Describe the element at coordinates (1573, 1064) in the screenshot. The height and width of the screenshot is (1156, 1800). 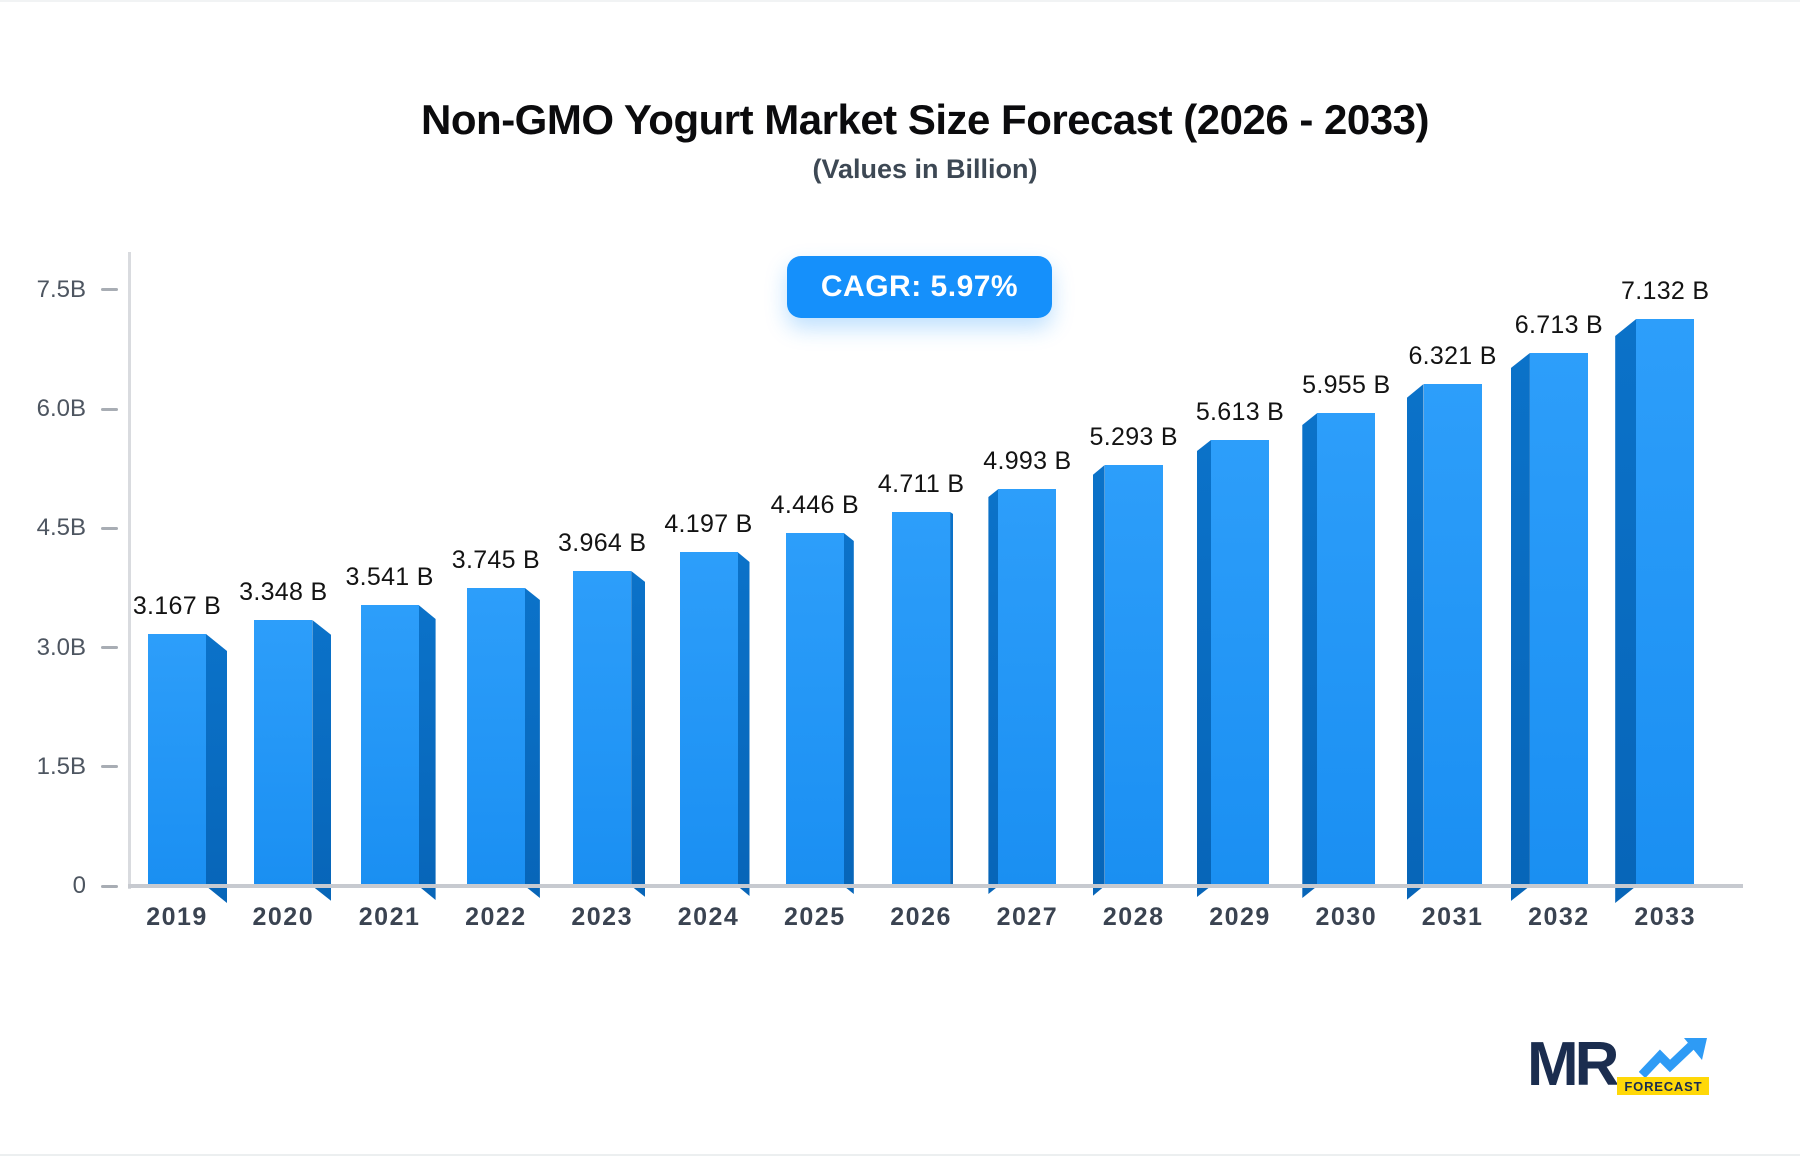
I see `logo-wordmark: MR` at that location.